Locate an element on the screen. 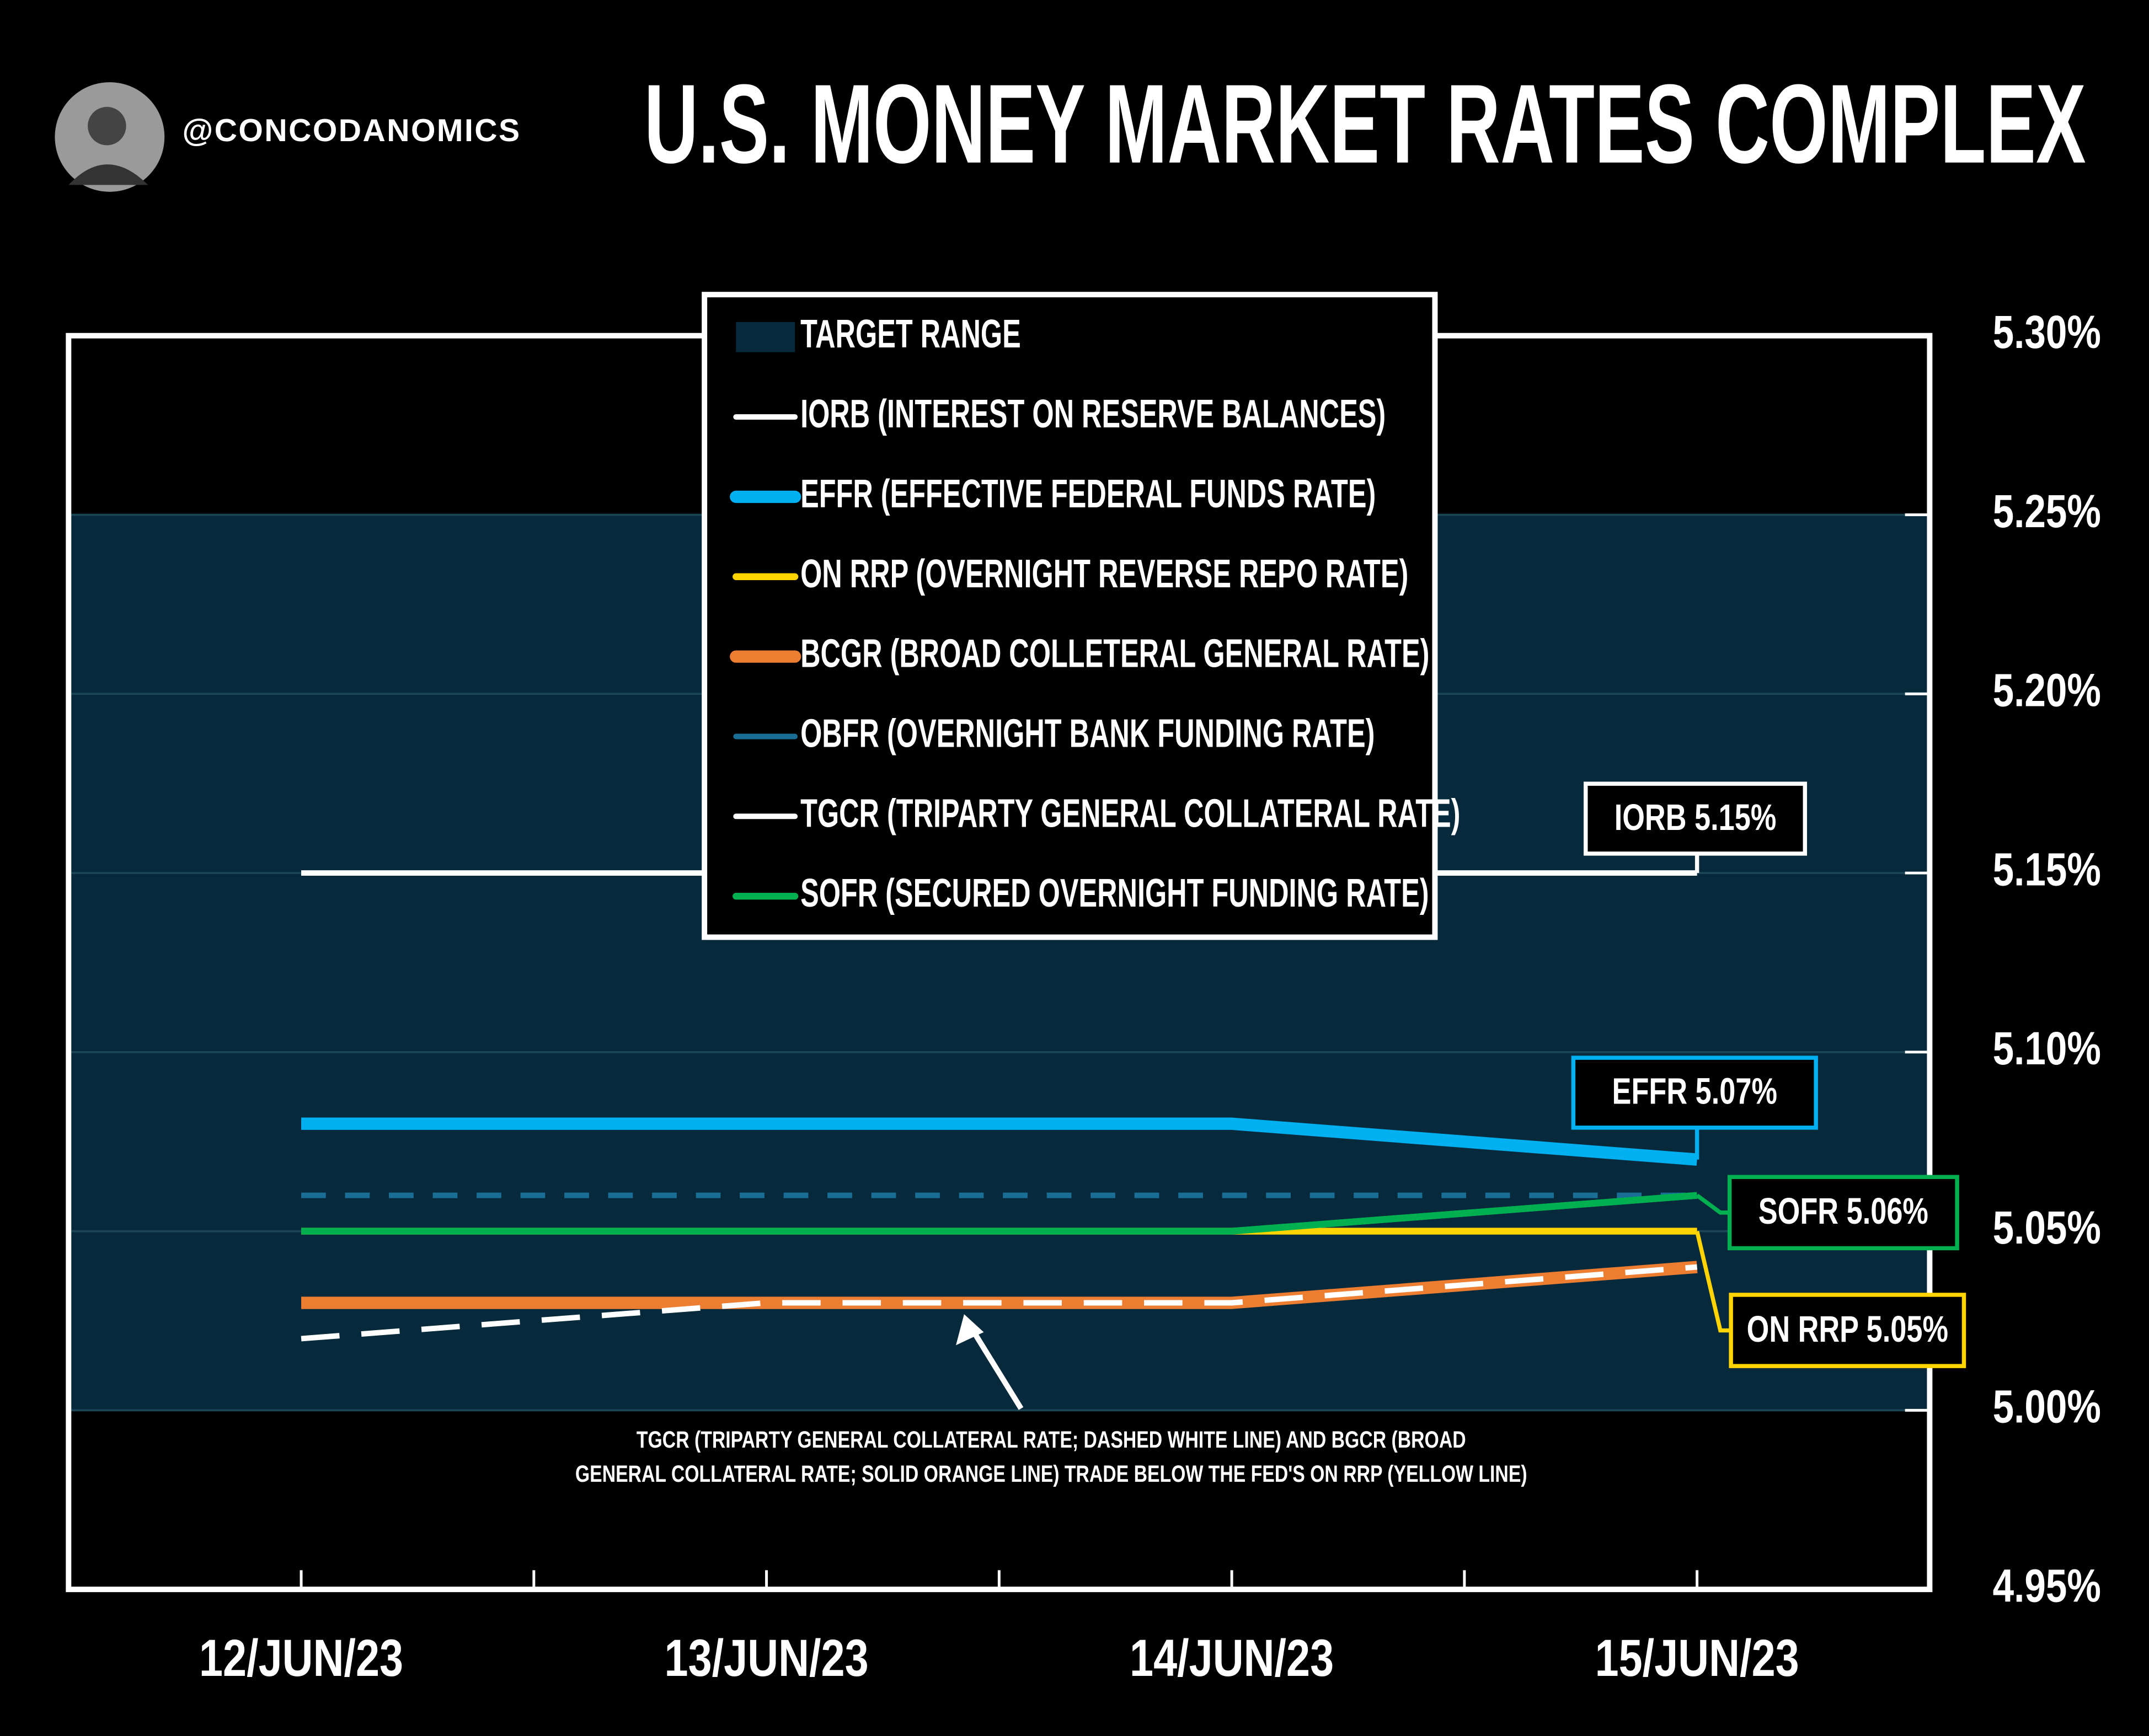 The height and width of the screenshot is (1736, 2149). data-label: SOFR 5.06% is located at coordinates (1843, 1211).